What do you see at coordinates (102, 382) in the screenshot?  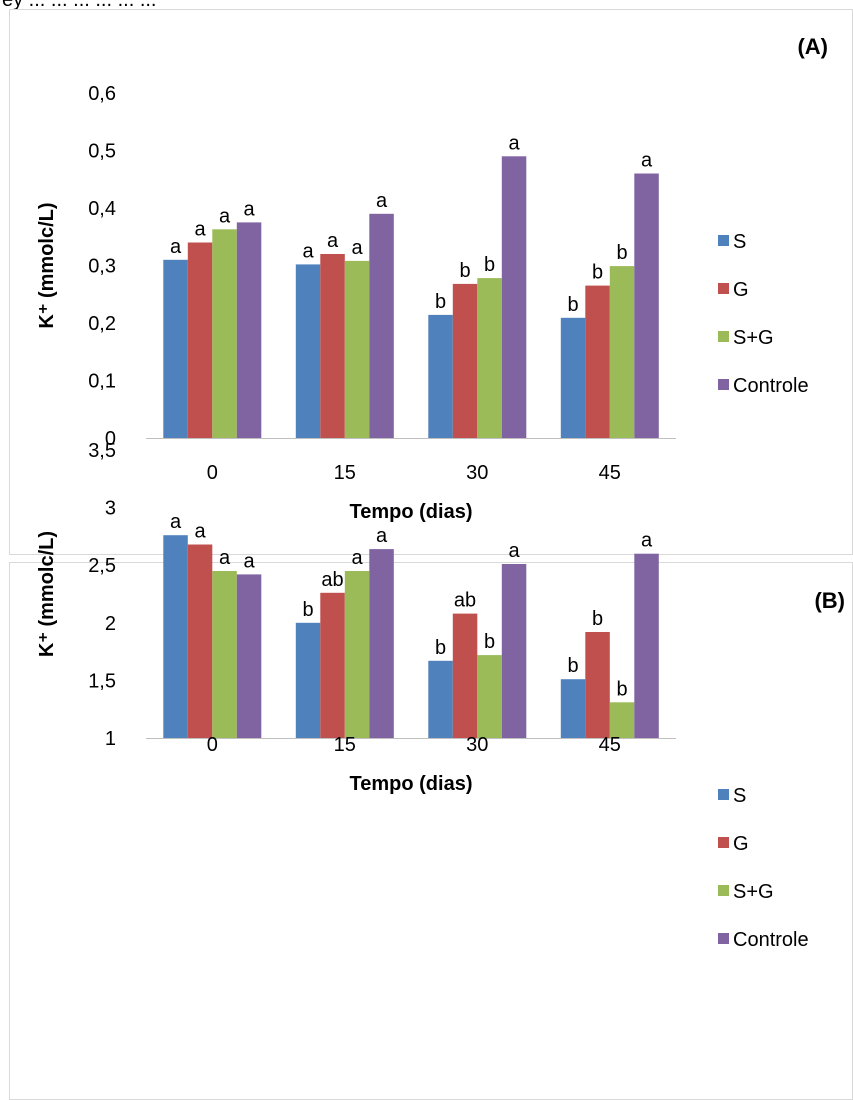 I see `y-tick-label: 0,1` at bounding box center [102, 382].